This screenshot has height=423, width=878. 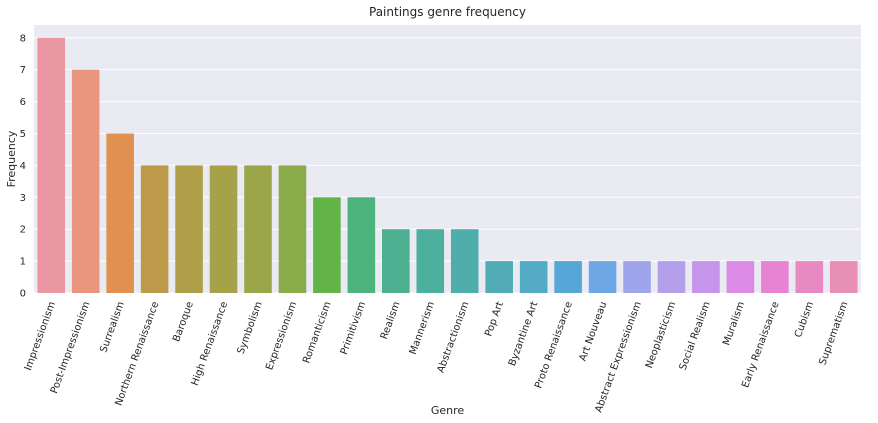 I want to click on x-tick-label: Primitivism, so click(x=353, y=328).